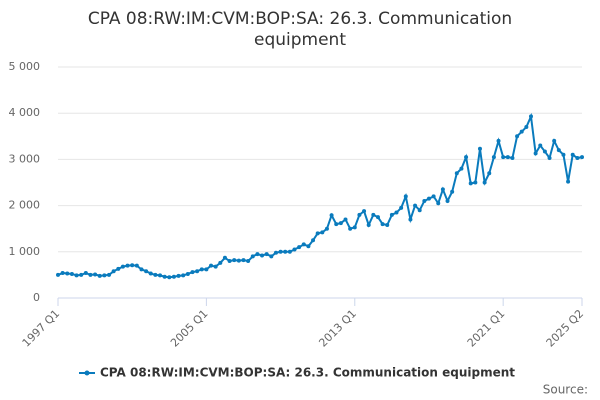 This screenshot has width=600, height=400. I want to click on x-tick-label: 2005 Q1, so click(189, 328).